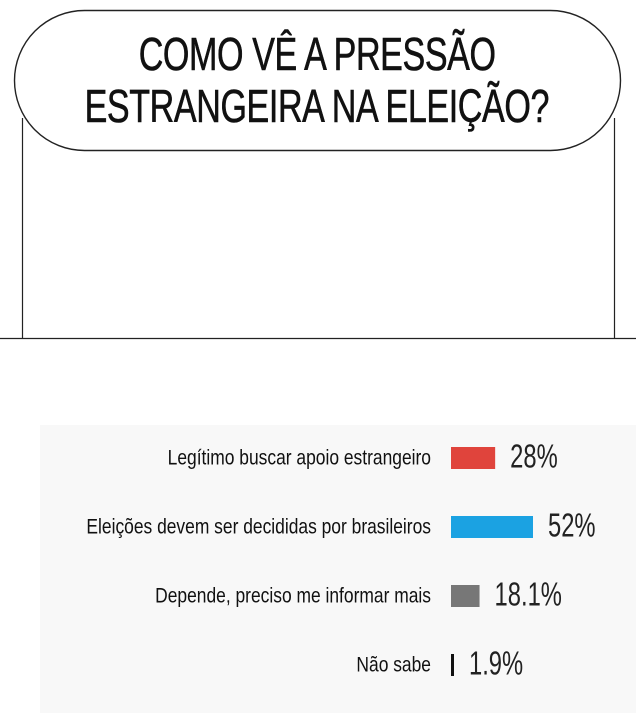  Describe the element at coordinates (293, 596) in the screenshot. I see `category-label-3: Depende, preciso me informar mais` at that location.